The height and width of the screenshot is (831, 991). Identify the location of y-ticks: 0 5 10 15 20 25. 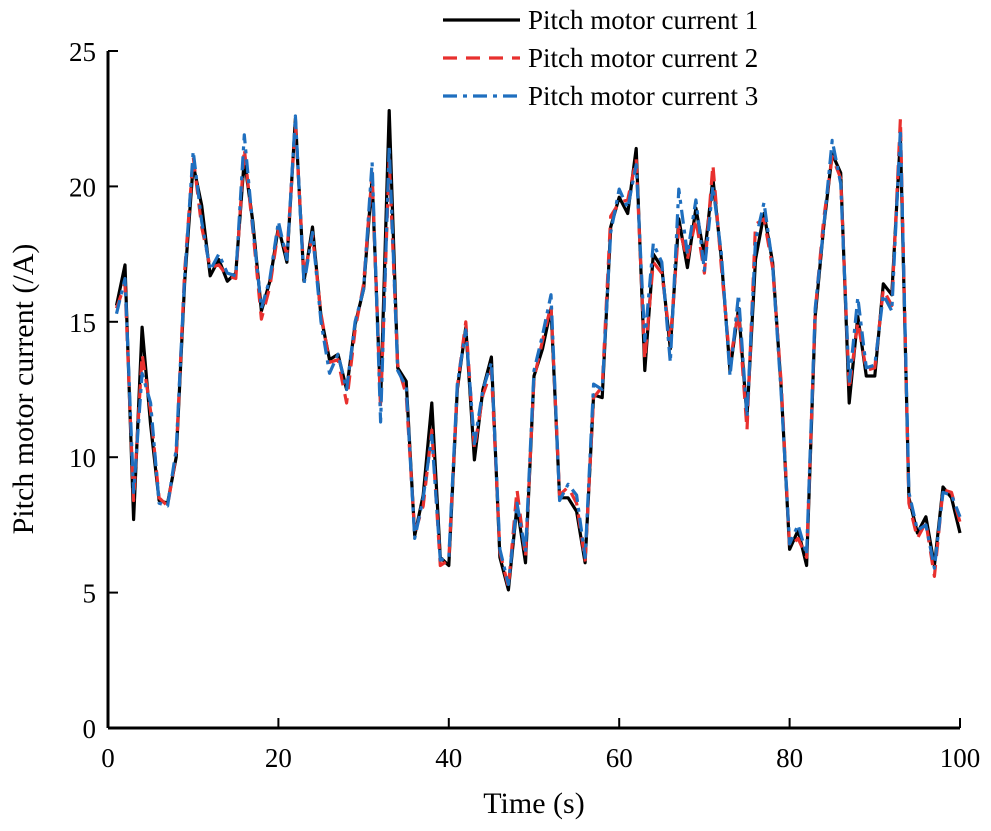
(93, 390).